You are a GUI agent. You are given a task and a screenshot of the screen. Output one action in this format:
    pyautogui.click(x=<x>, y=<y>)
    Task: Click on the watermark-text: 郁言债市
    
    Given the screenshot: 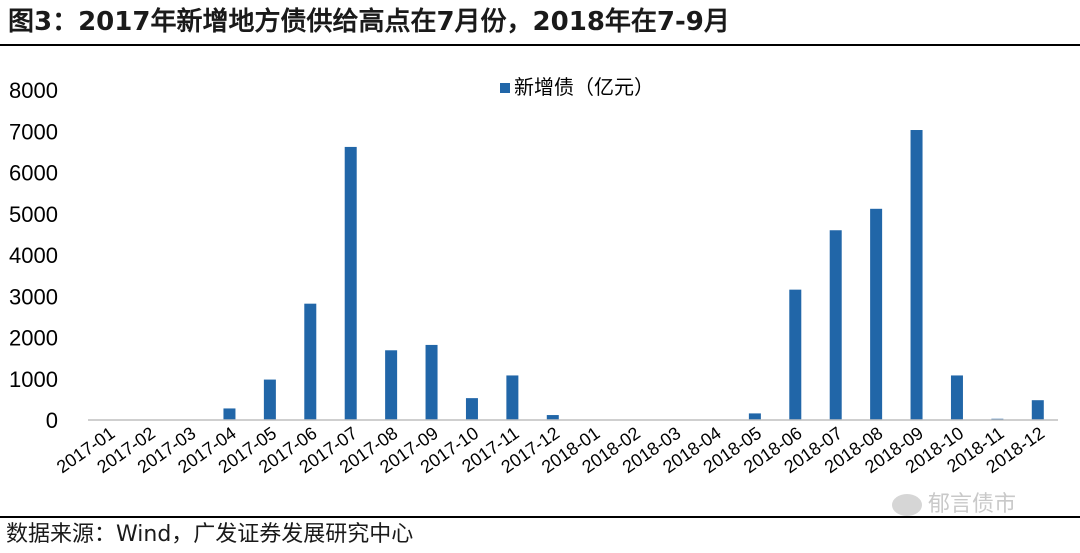 What is the action you would take?
    pyautogui.click(x=972, y=504)
    